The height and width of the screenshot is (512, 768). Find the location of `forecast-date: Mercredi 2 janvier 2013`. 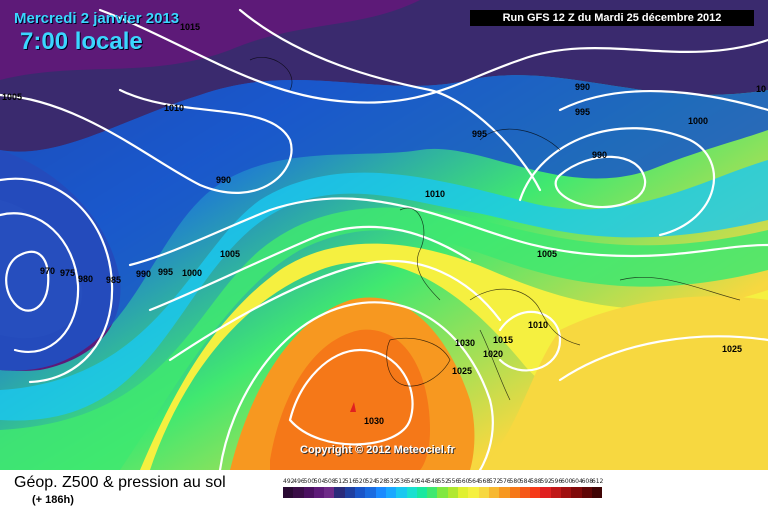

forecast-date: Mercredi 2 janvier 2013 is located at coordinates (97, 18).